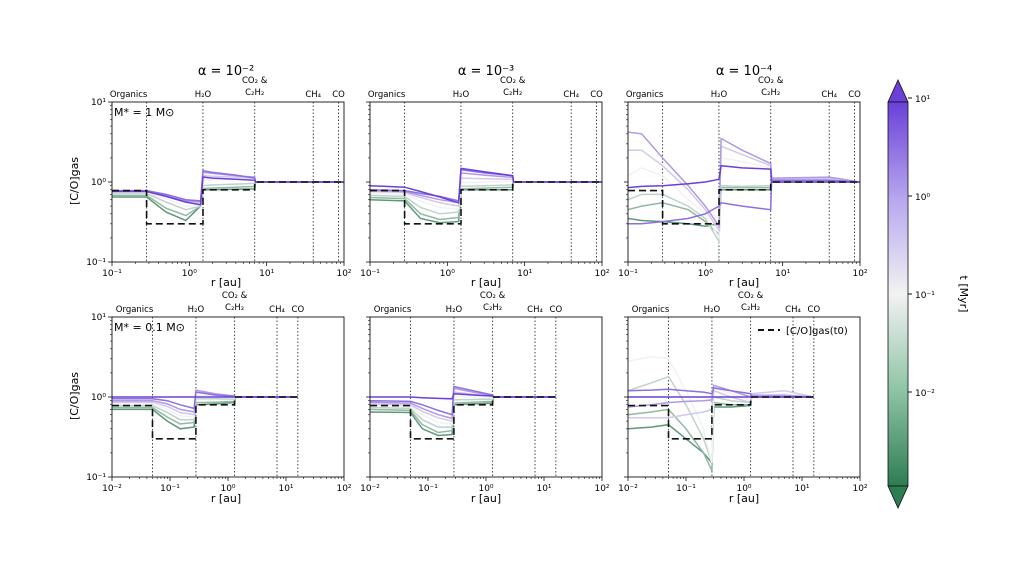  Describe the element at coordinates (149, 327) in the screenshot. I see `row-label-2: M* = 0.1 M⊙` at that location.